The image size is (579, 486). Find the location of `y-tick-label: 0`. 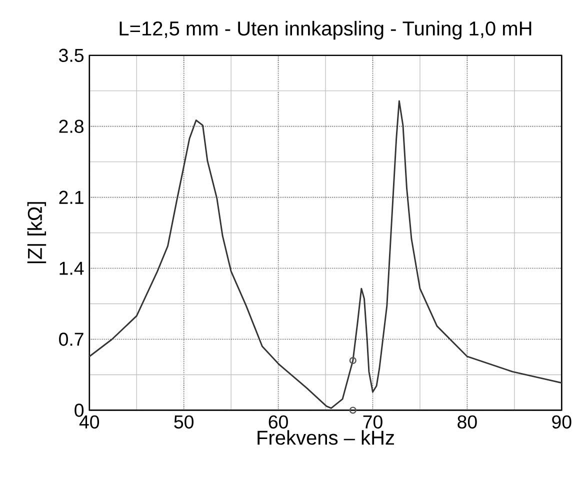

y-tick-label: 0 is located at coordinates (79, 410).